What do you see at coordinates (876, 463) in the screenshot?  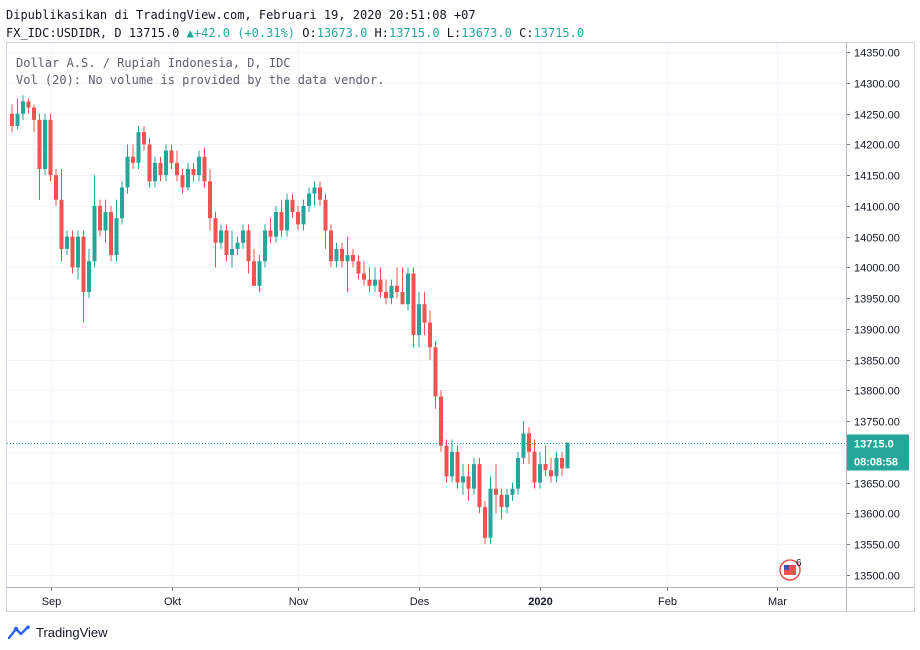 I see `time-badge-label: 08:08:58` at bounding box center [876, 463].